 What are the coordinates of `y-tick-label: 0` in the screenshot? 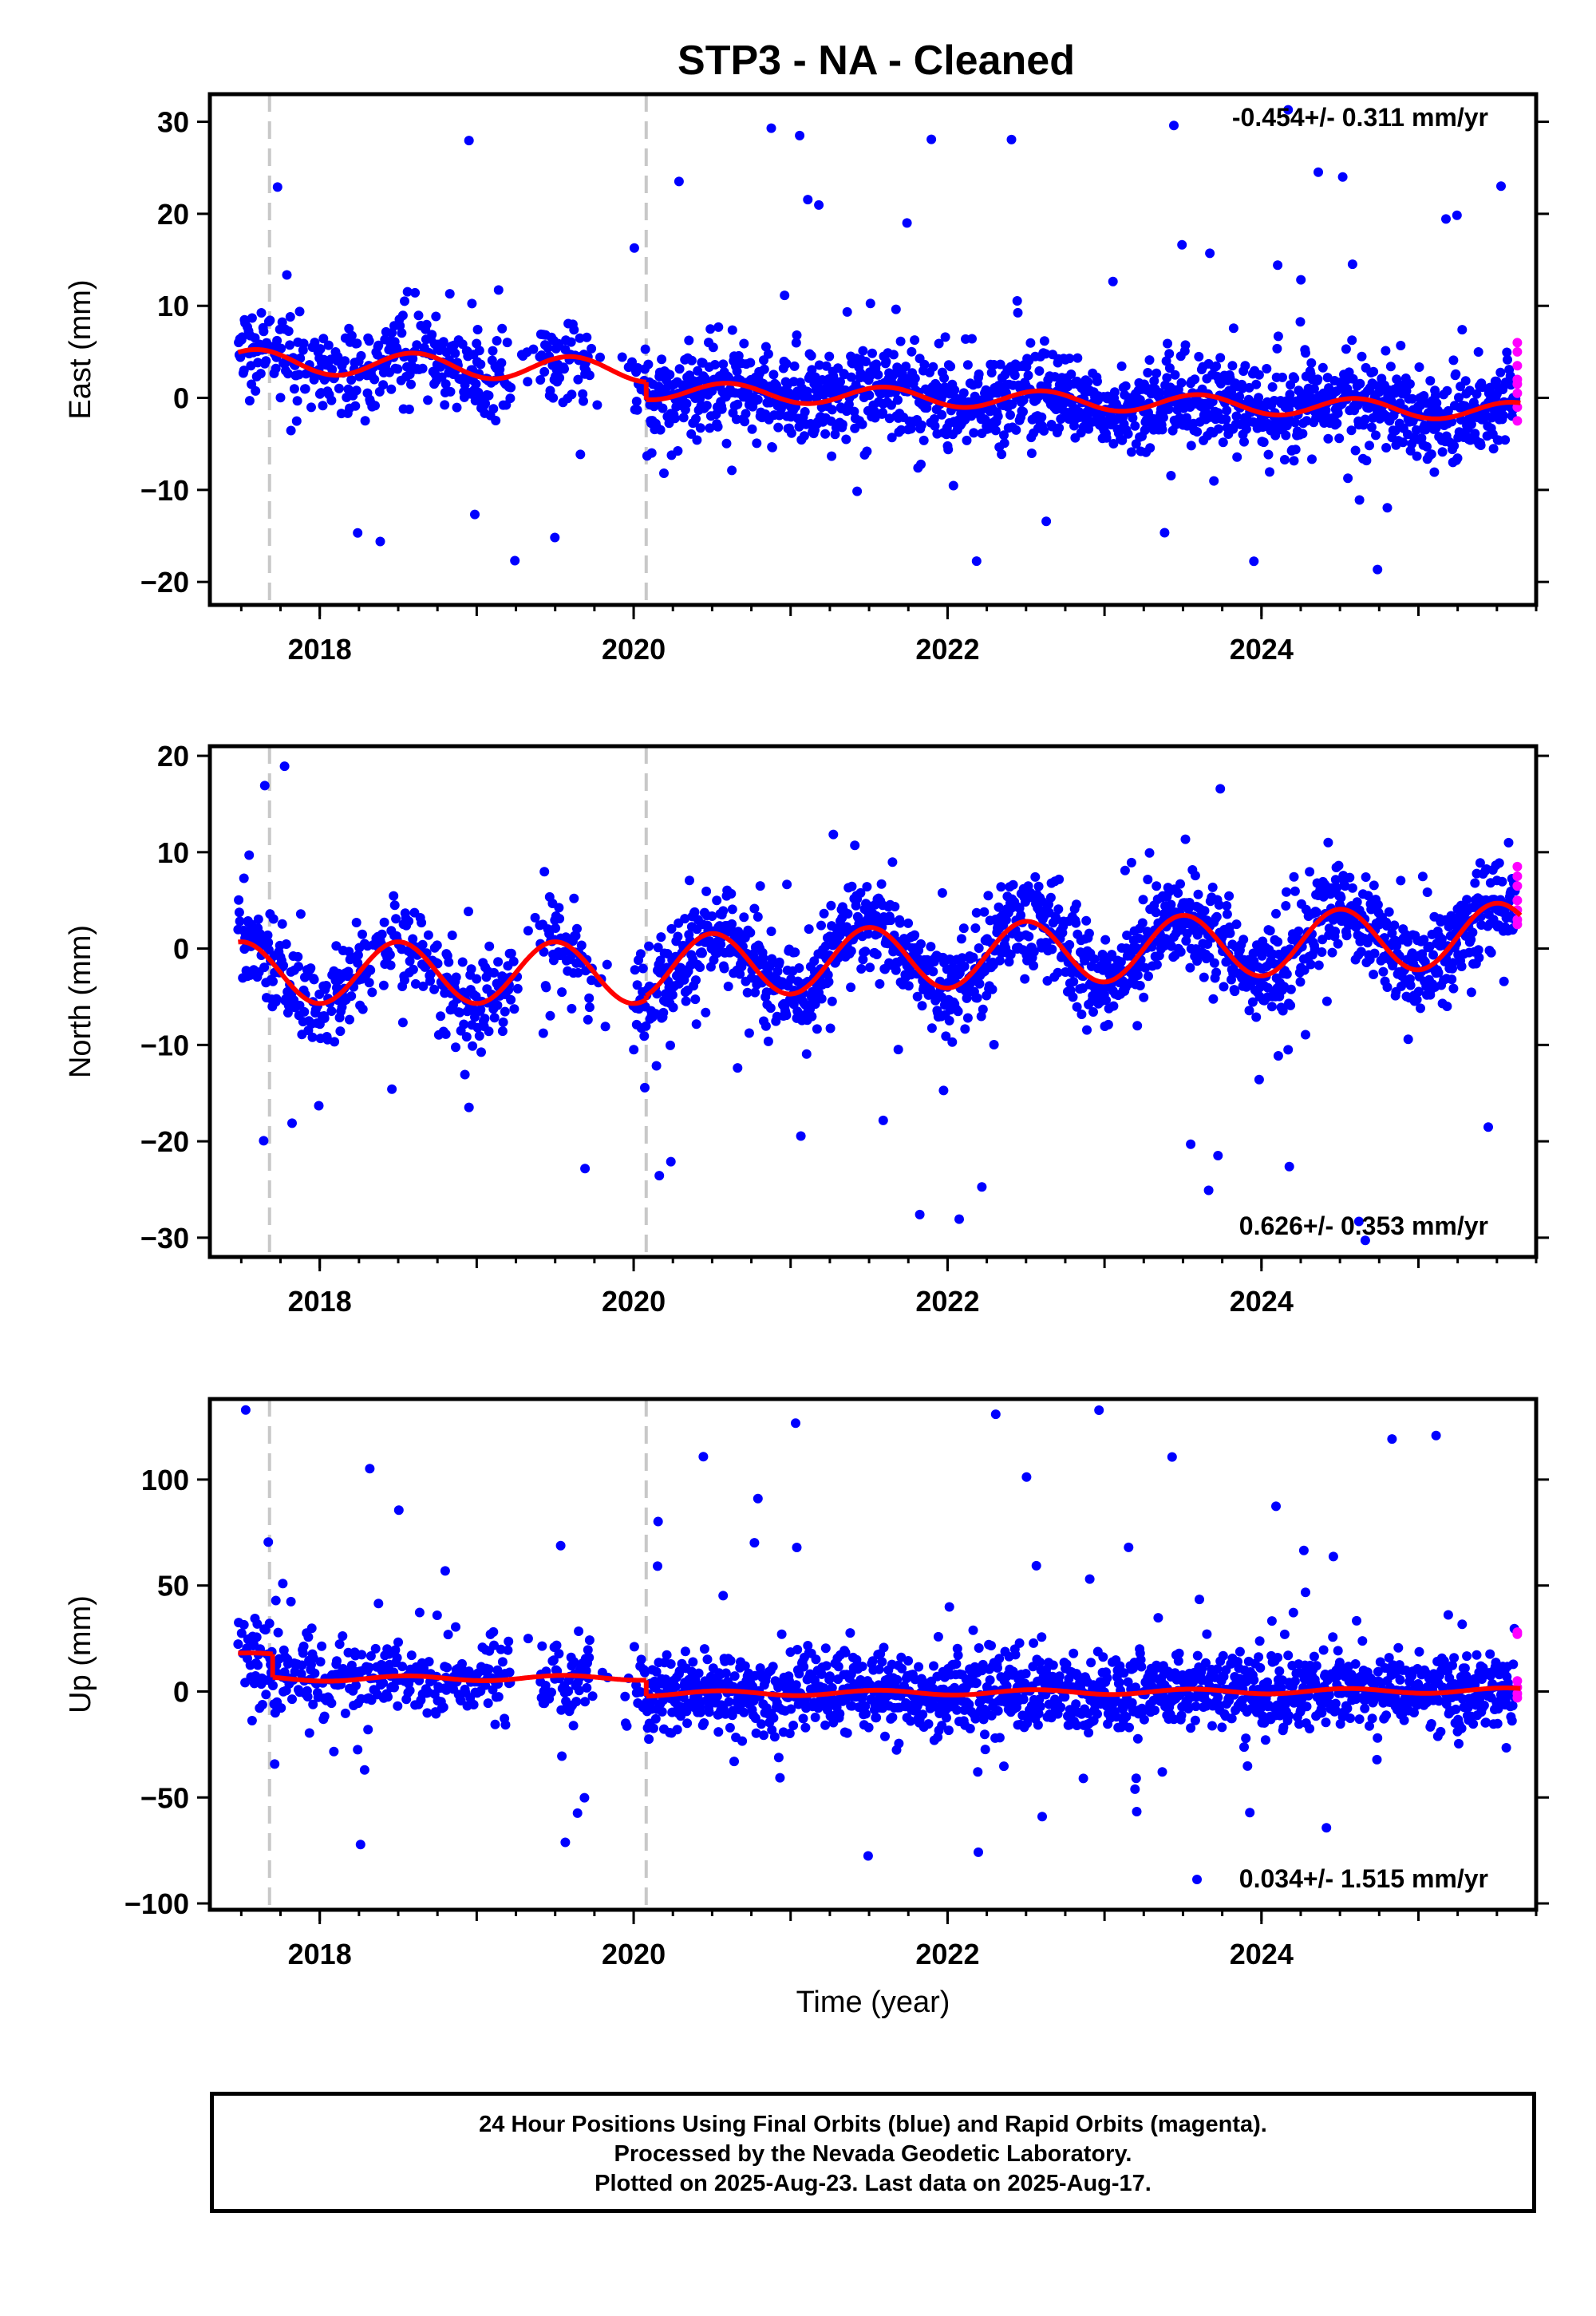 It's located at (181, 949).